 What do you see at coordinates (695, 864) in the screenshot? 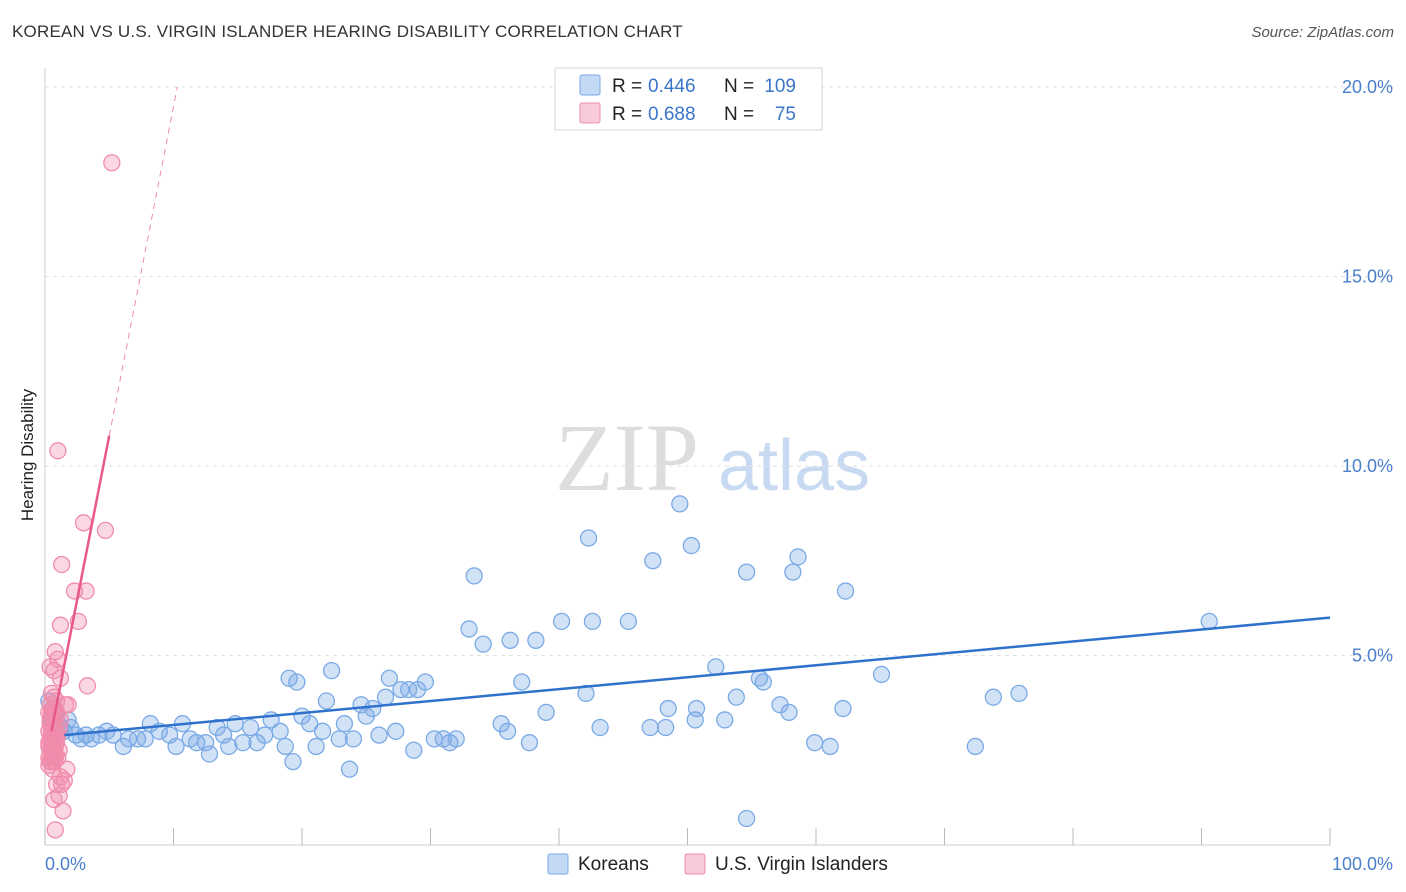
I see `series-legend-swatch-virgin-islanders` at bounding box center [695, 864].